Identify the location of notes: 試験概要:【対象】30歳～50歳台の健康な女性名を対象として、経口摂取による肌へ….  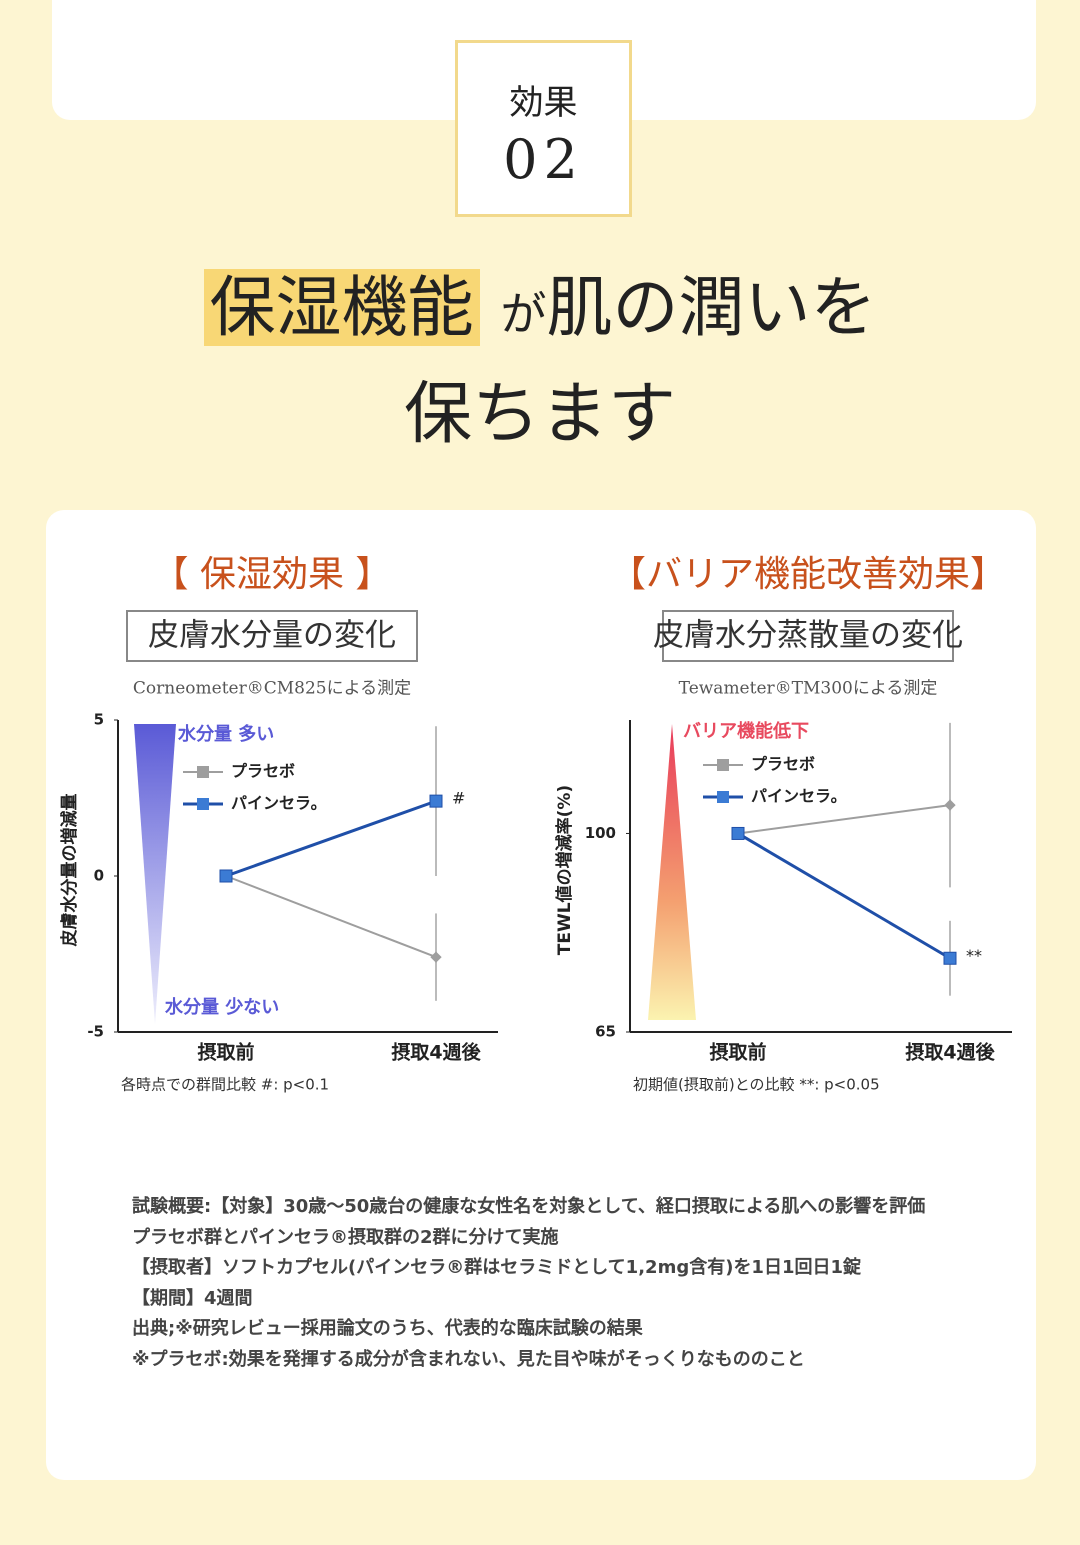
(528, 1283).